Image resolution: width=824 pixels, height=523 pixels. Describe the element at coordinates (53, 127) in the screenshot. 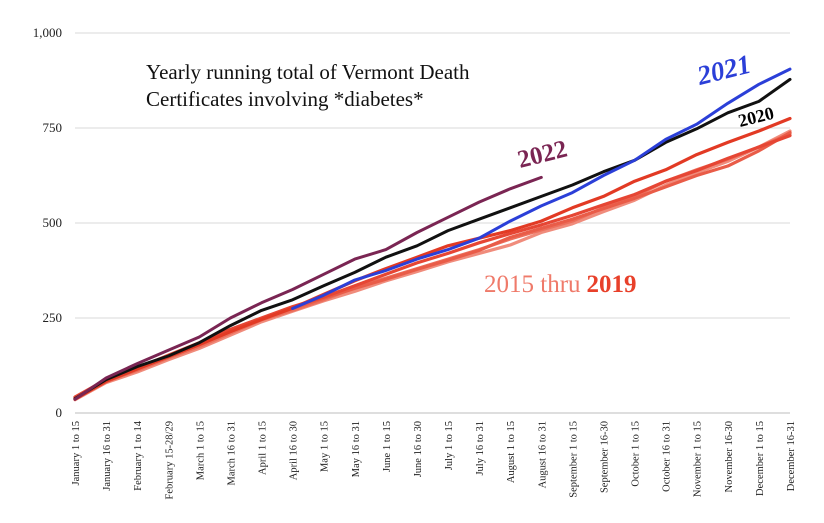

I see `y-tick-label: 750` at that location.